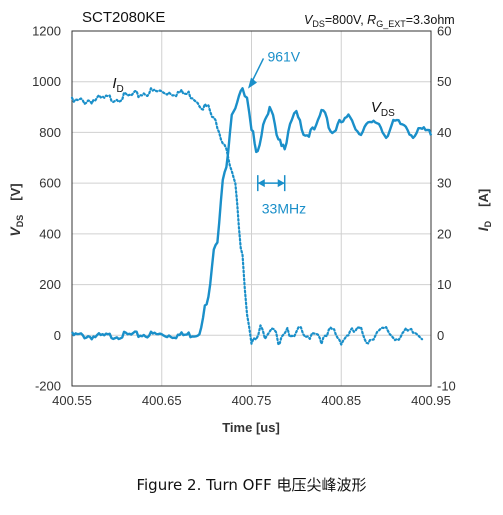 This screenshot has height=515, width=503. Describe the element at coordinates (318, 24) in the screenshot. I see `cond-v-sub: DS` at that location.